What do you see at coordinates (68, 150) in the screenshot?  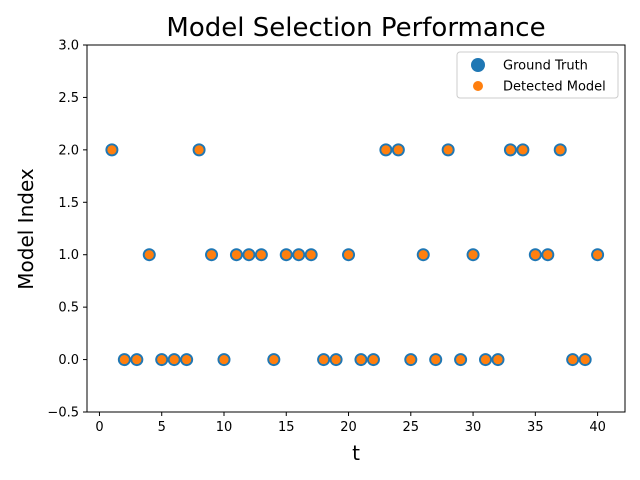 I see `y-tick-label: 2.0` at bounding box center [68, 150].